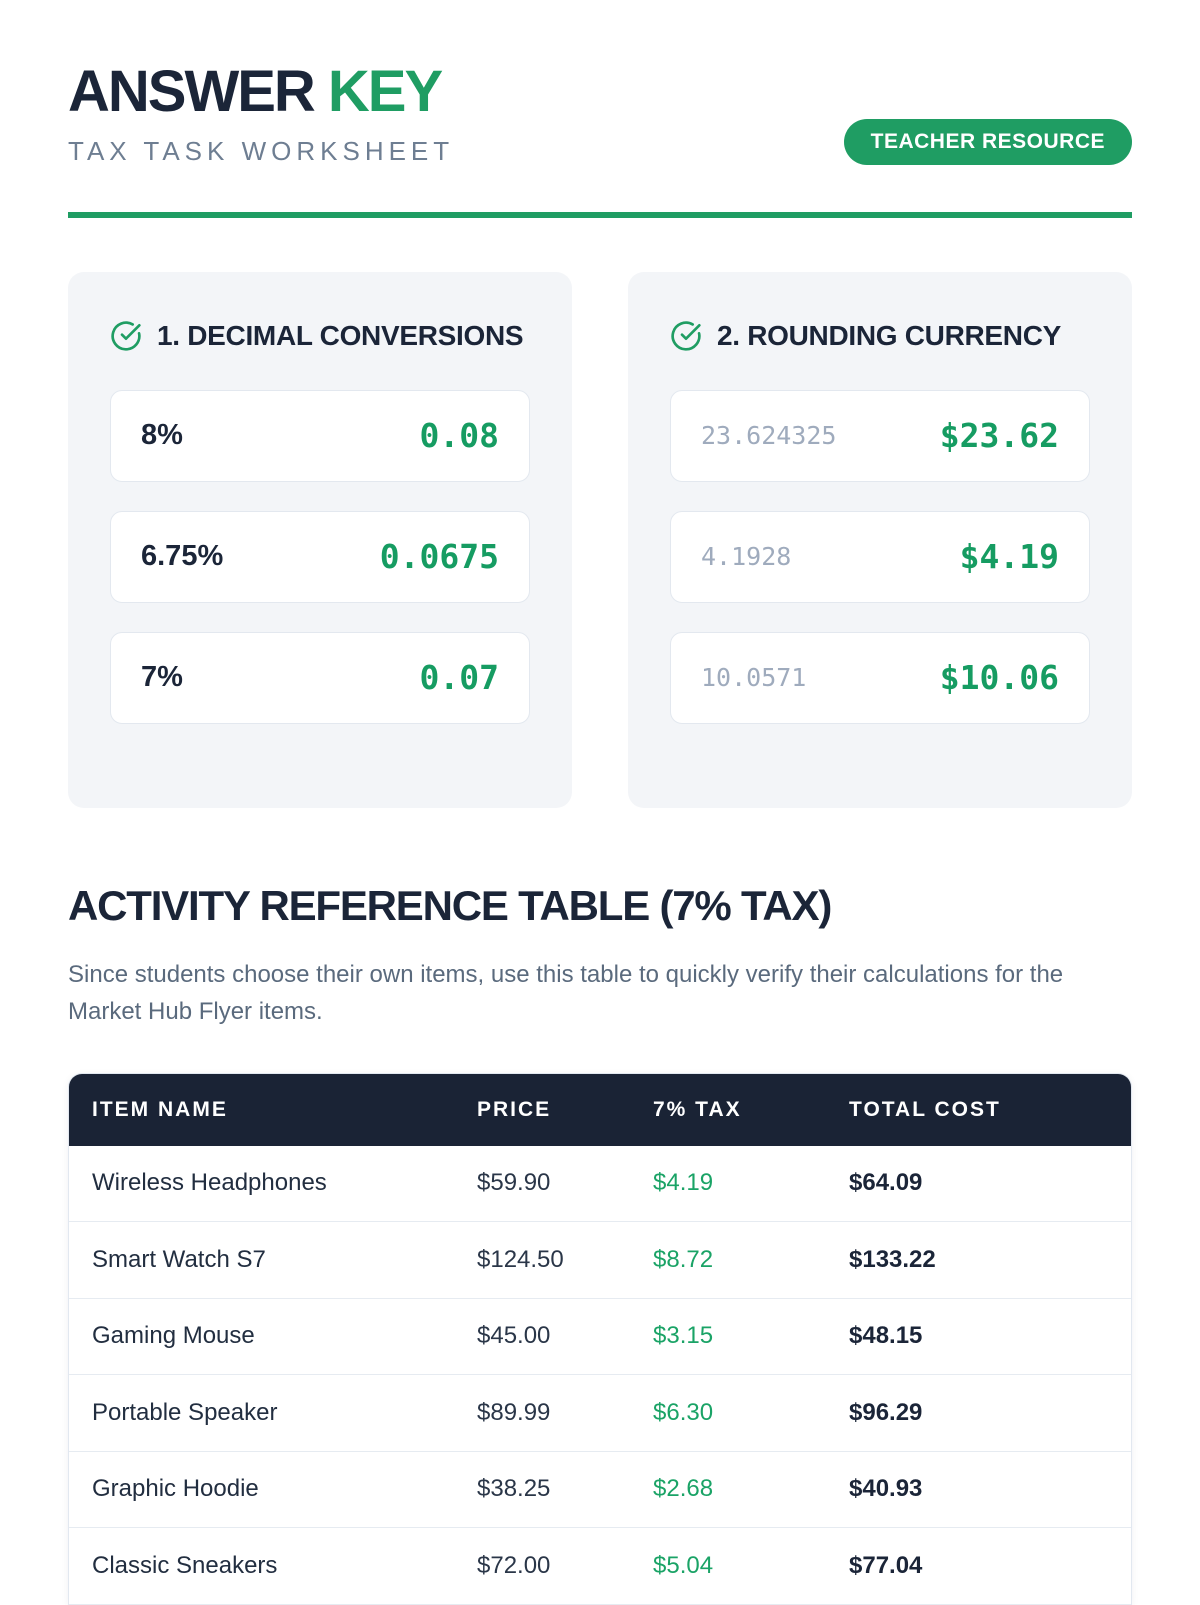 The image size is (1200, 1605). What do you see at coordinates (185, 1565) in the screenshot?
I see `item-name-cell: Classic Sneakers` at bounding box center [185, 1565].